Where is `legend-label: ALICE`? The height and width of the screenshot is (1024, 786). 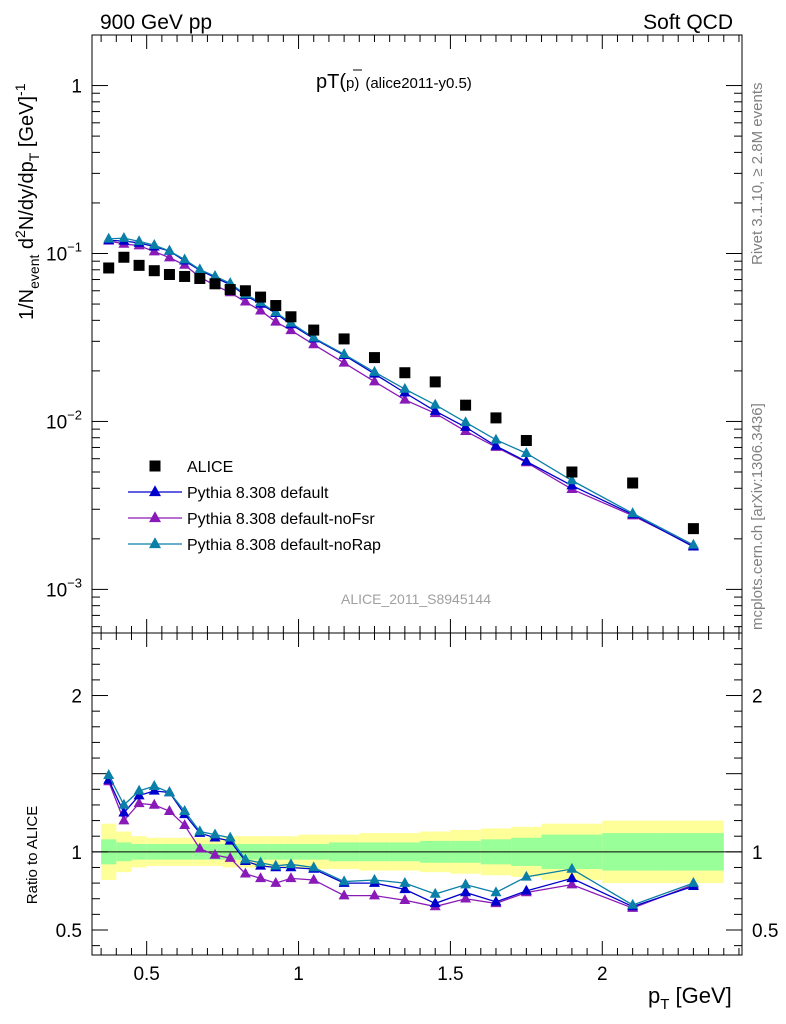 legend-label: ALICE is located at coordinates (210, 467).